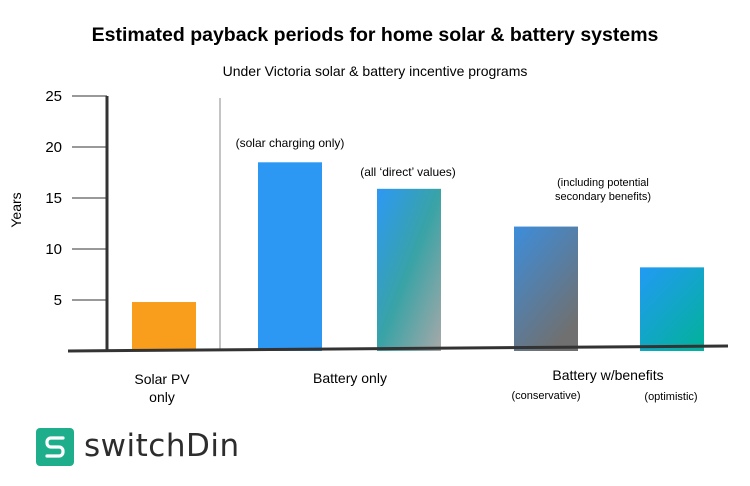  I want to click on group-sublabel-optimistic: (optimistic), so click(670, 397).